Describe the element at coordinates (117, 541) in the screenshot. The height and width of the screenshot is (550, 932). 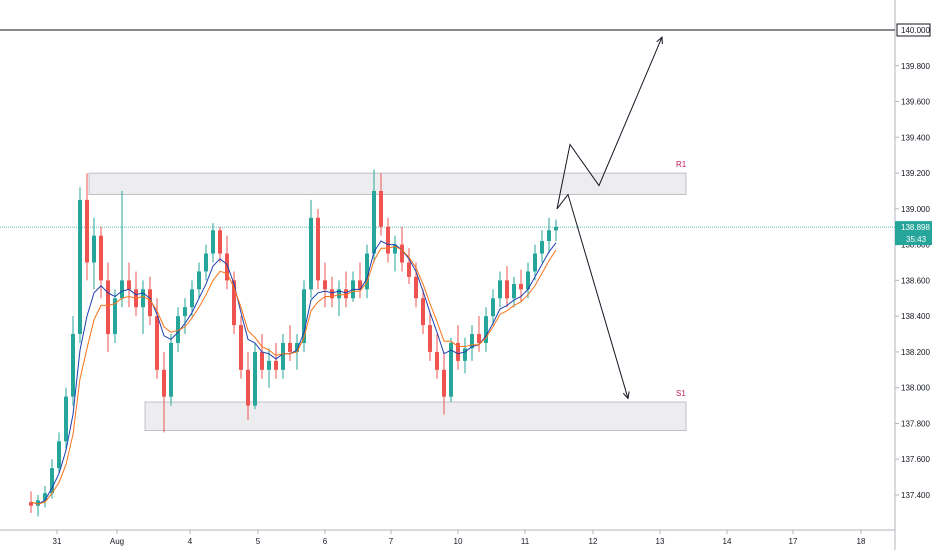
I see `time-tick-label: Aug` at that location.